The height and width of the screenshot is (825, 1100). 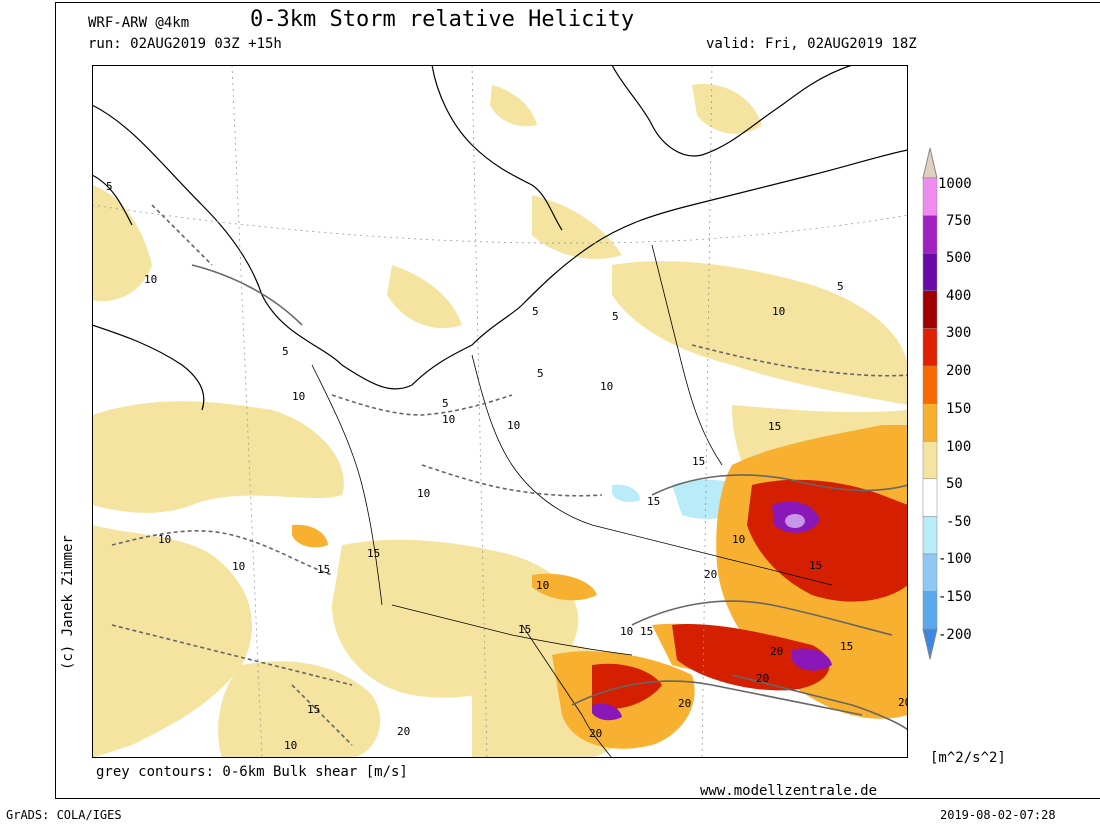 I want to click on legend-label: 400, so click(x=959, y=296).